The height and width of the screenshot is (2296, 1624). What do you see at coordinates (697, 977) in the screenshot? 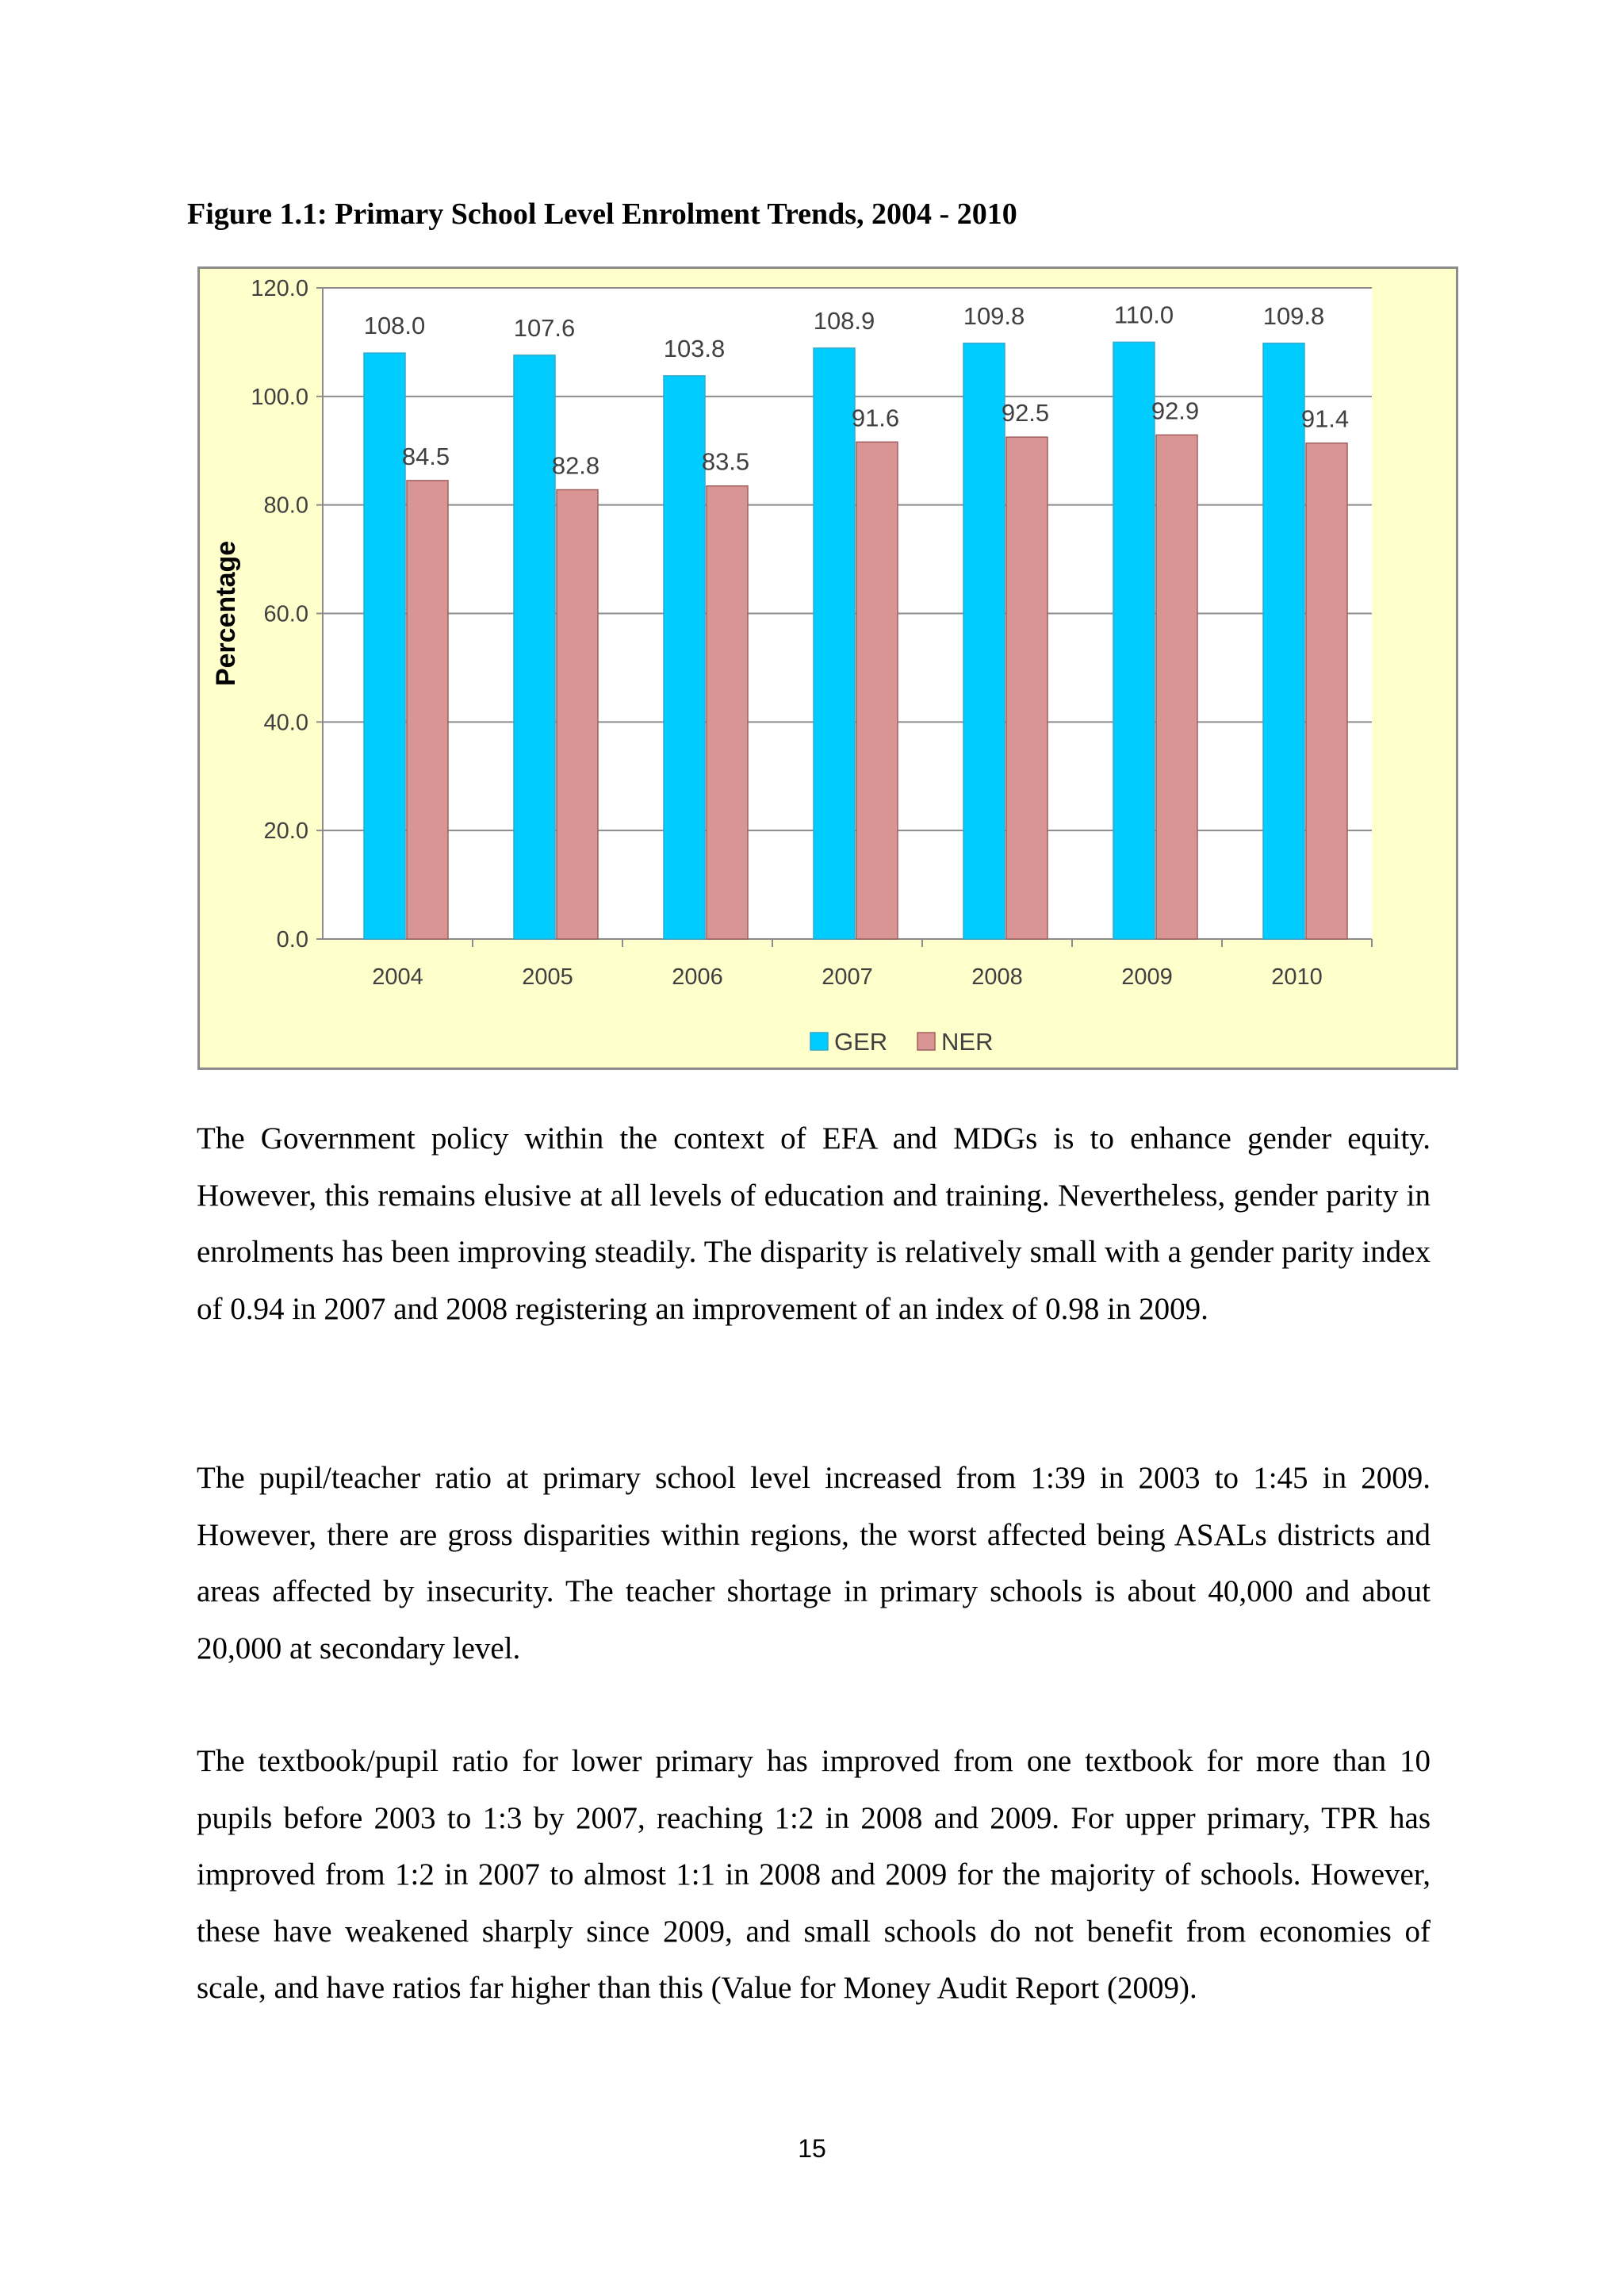
I see `x-tick-label: 2006` at bounding box center [697, 977].